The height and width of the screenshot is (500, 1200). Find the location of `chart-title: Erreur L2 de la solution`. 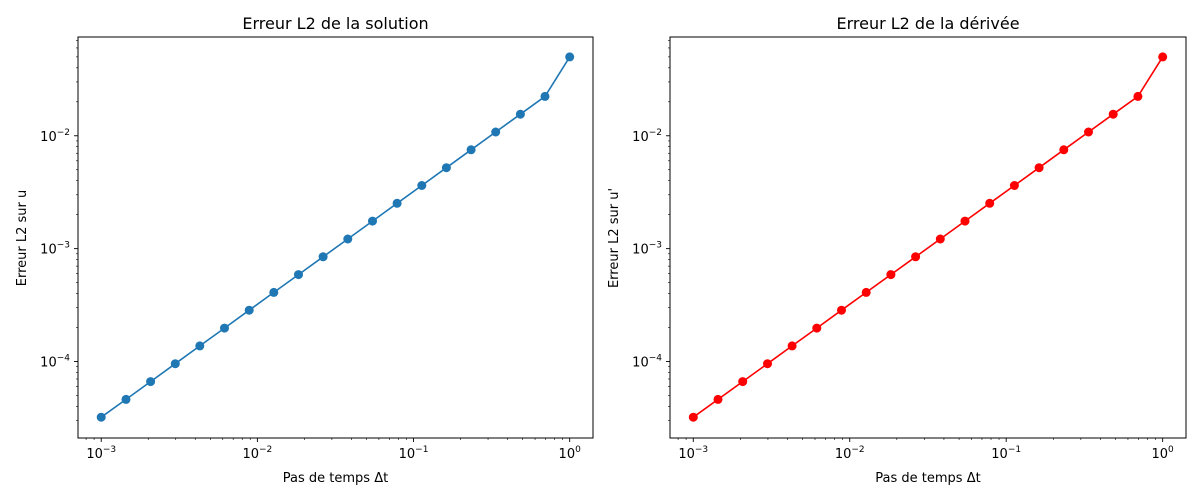

chart-title: Erreur L2 de la solution is located at coordinates (335, 23).